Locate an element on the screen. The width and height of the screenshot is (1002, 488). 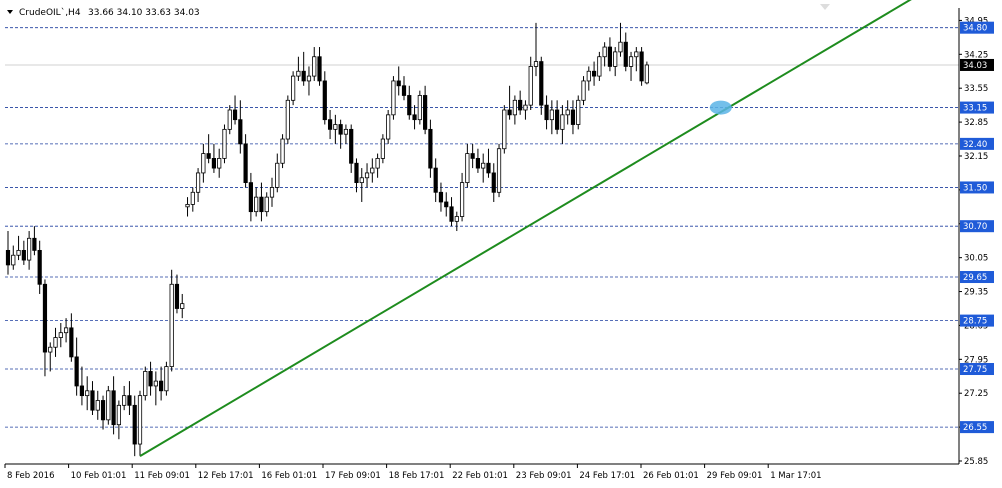
x-tick-label: 29 Feb 09:01 is located at coordinates (735, 476).